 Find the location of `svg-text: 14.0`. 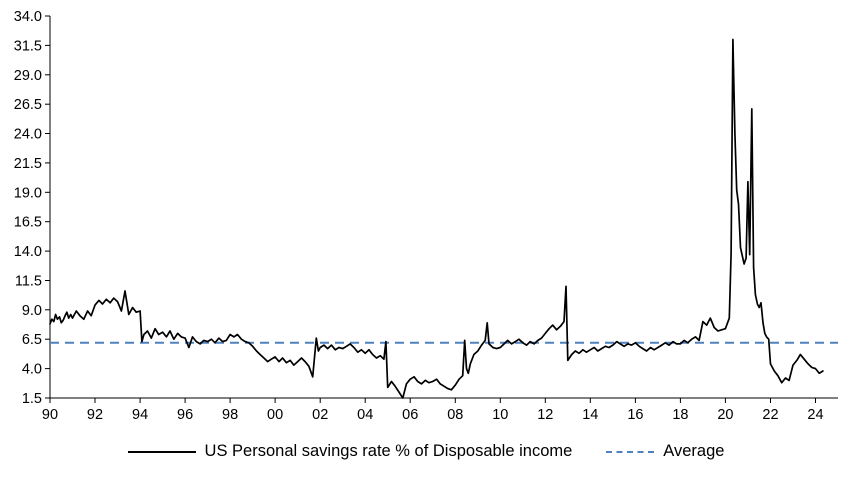

svg-text: 14.0 is located at coordinates (28, 252).